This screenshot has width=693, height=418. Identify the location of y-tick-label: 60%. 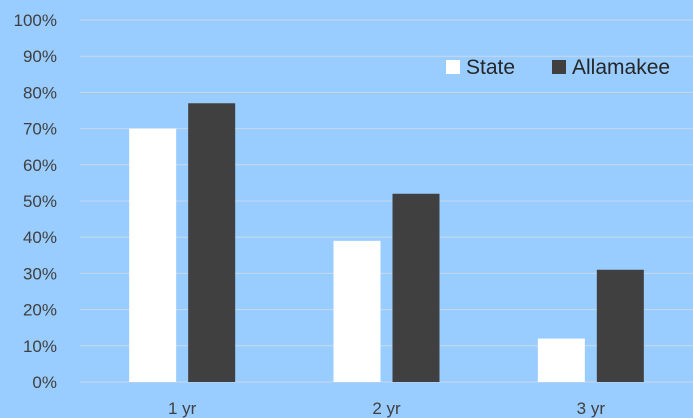
(40, 165).